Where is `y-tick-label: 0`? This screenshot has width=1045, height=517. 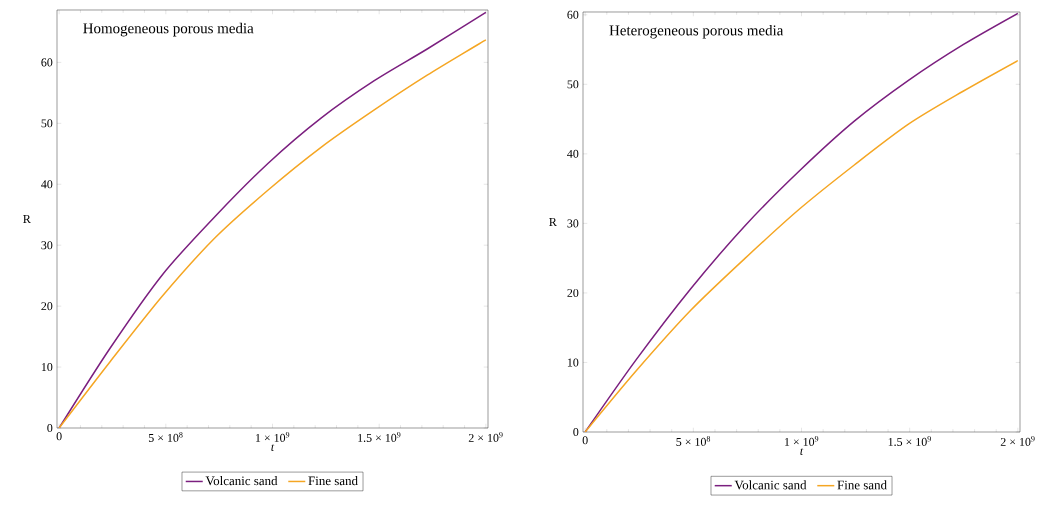 y-tick-label: 0 is located at coordinates (50, 428).